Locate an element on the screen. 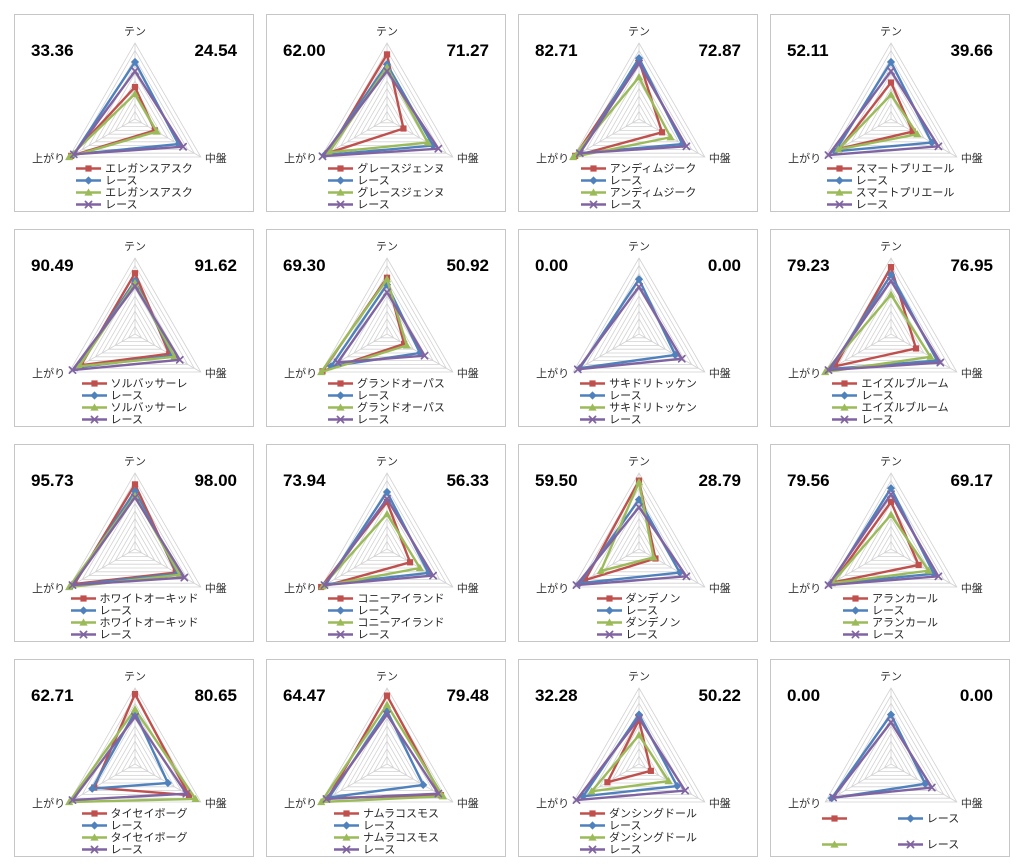  legend-box: エレガンスアスク レース エレガンスアスク レース is located at coordinates (134, 186).